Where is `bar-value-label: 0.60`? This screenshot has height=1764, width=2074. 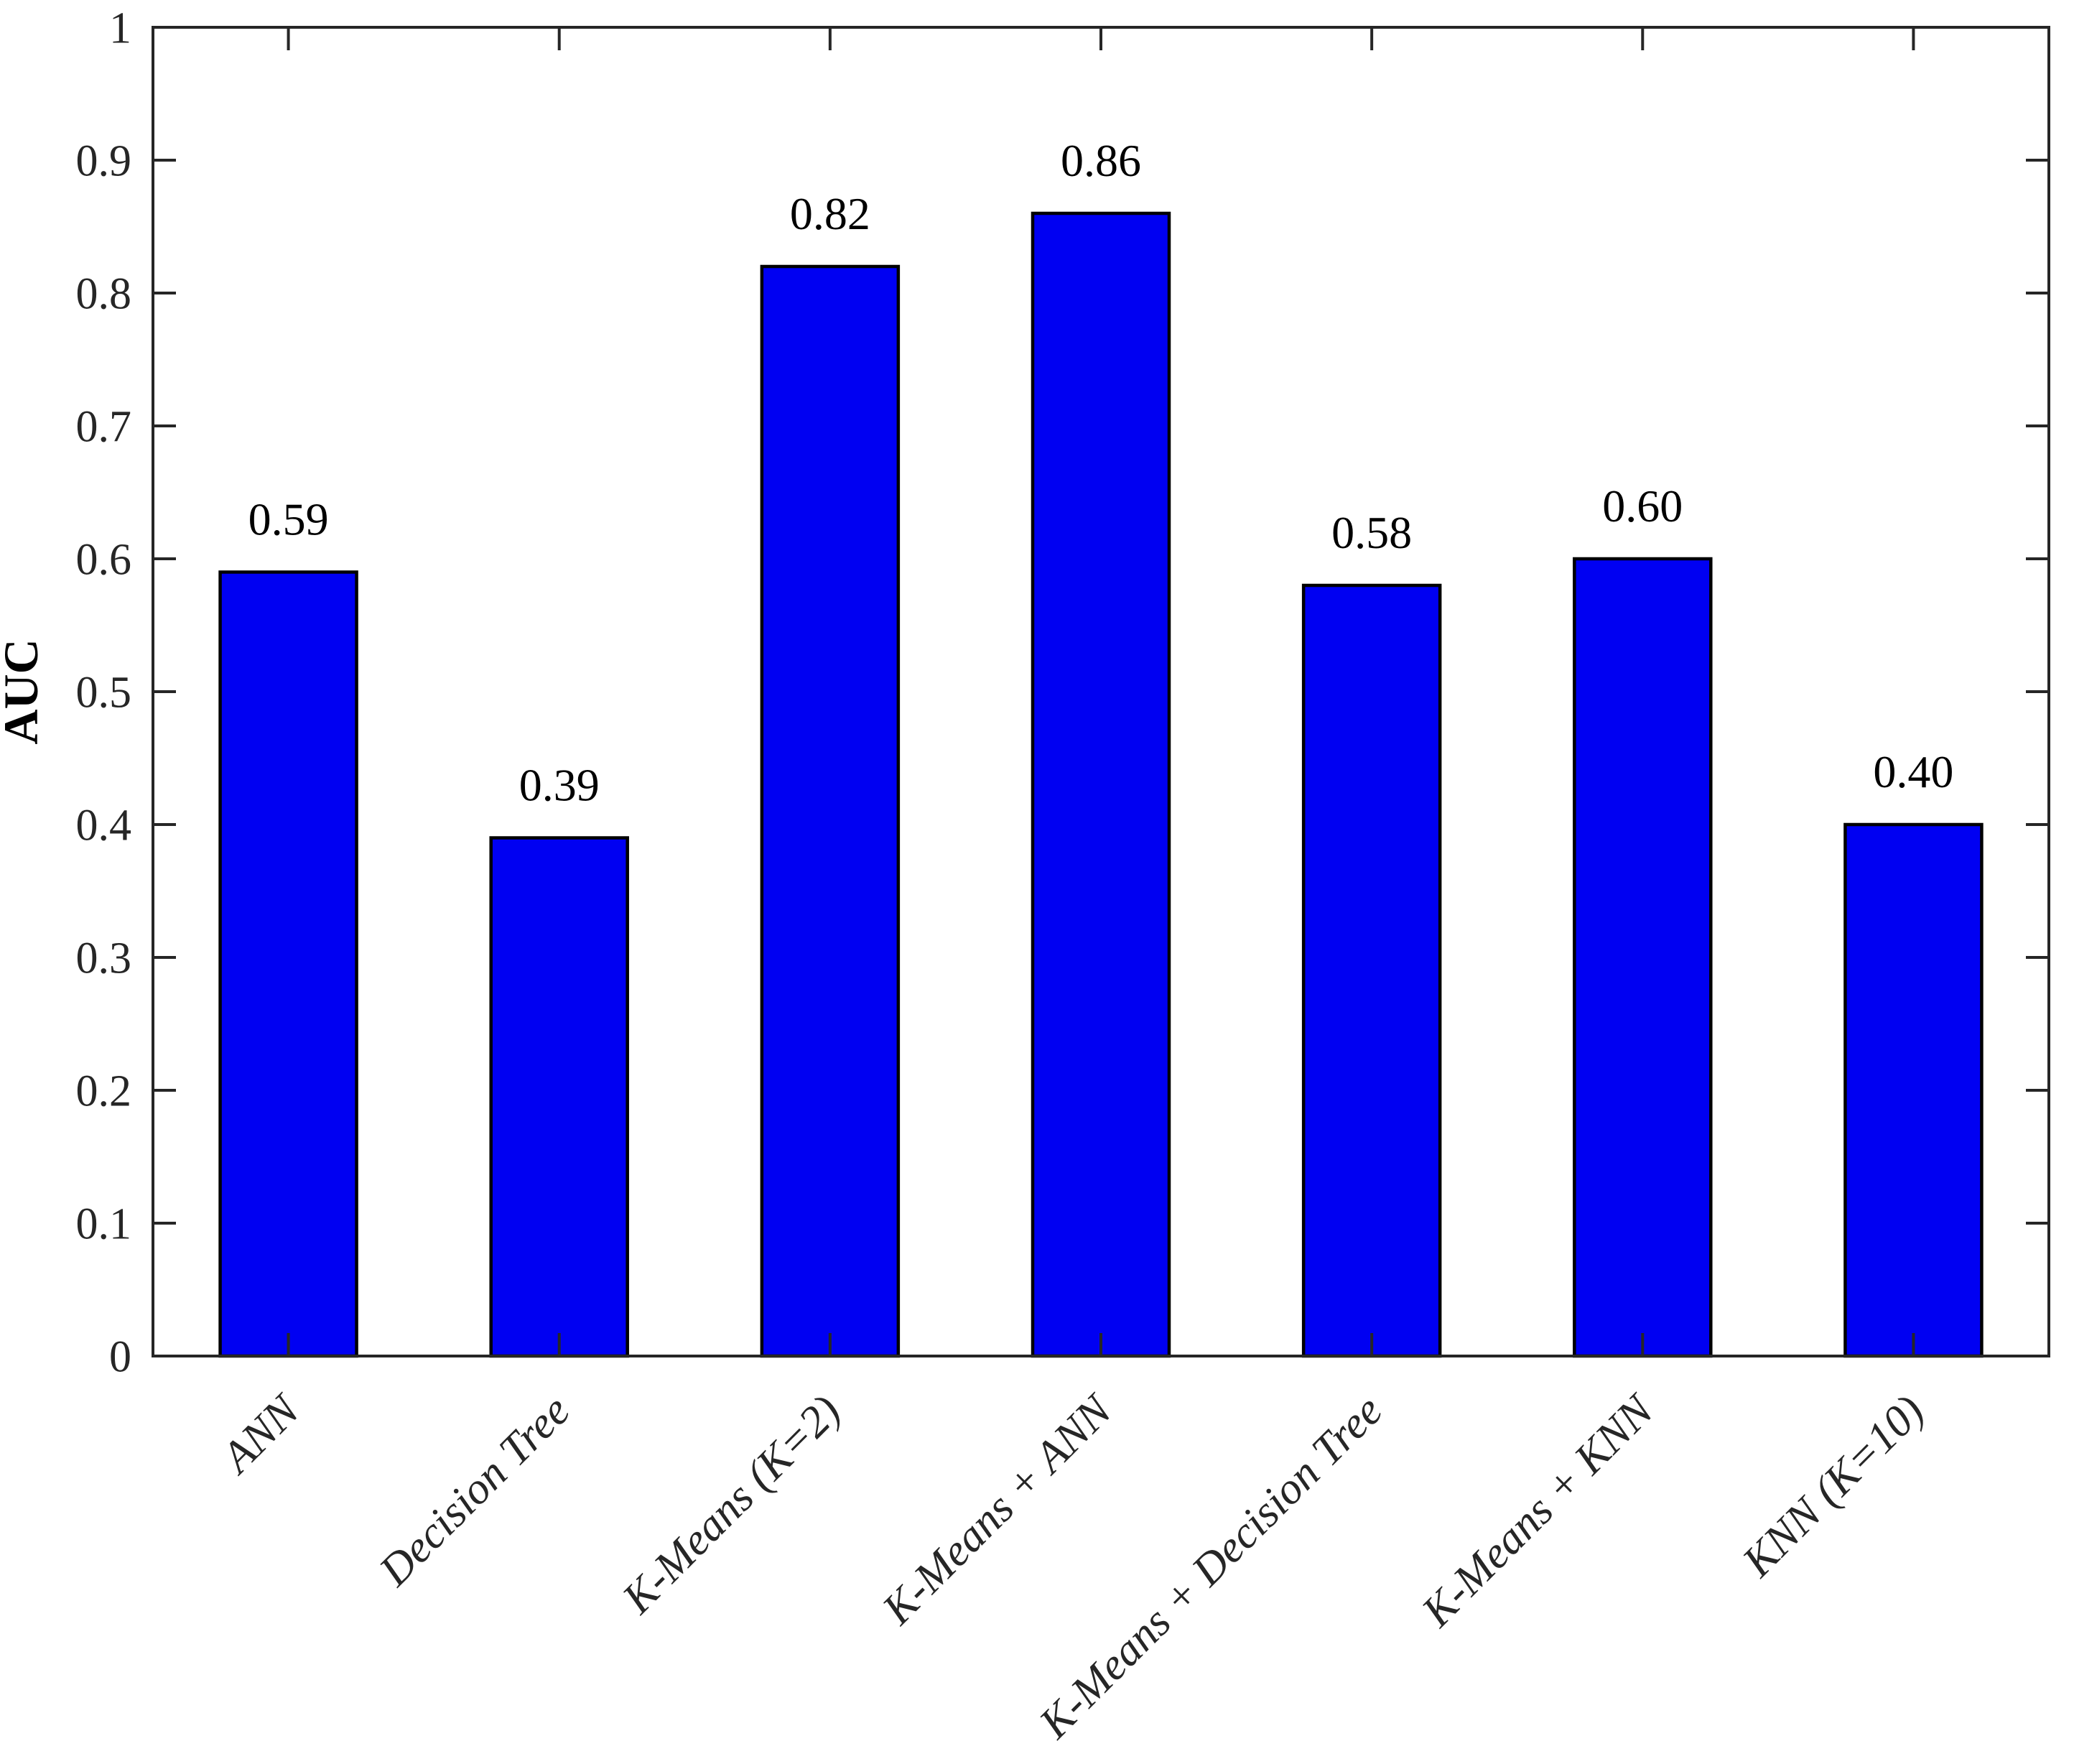
bar-value-label: 0.60 is located at coordinates (1642, 506).